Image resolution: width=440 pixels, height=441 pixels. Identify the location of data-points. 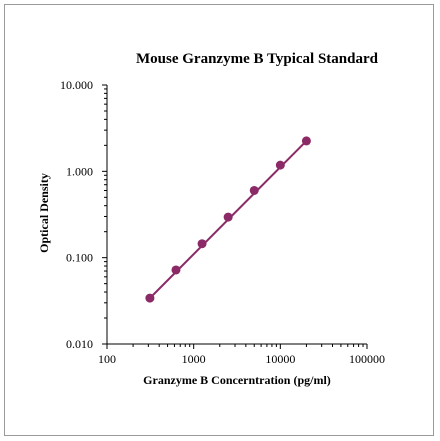
(228, 219).